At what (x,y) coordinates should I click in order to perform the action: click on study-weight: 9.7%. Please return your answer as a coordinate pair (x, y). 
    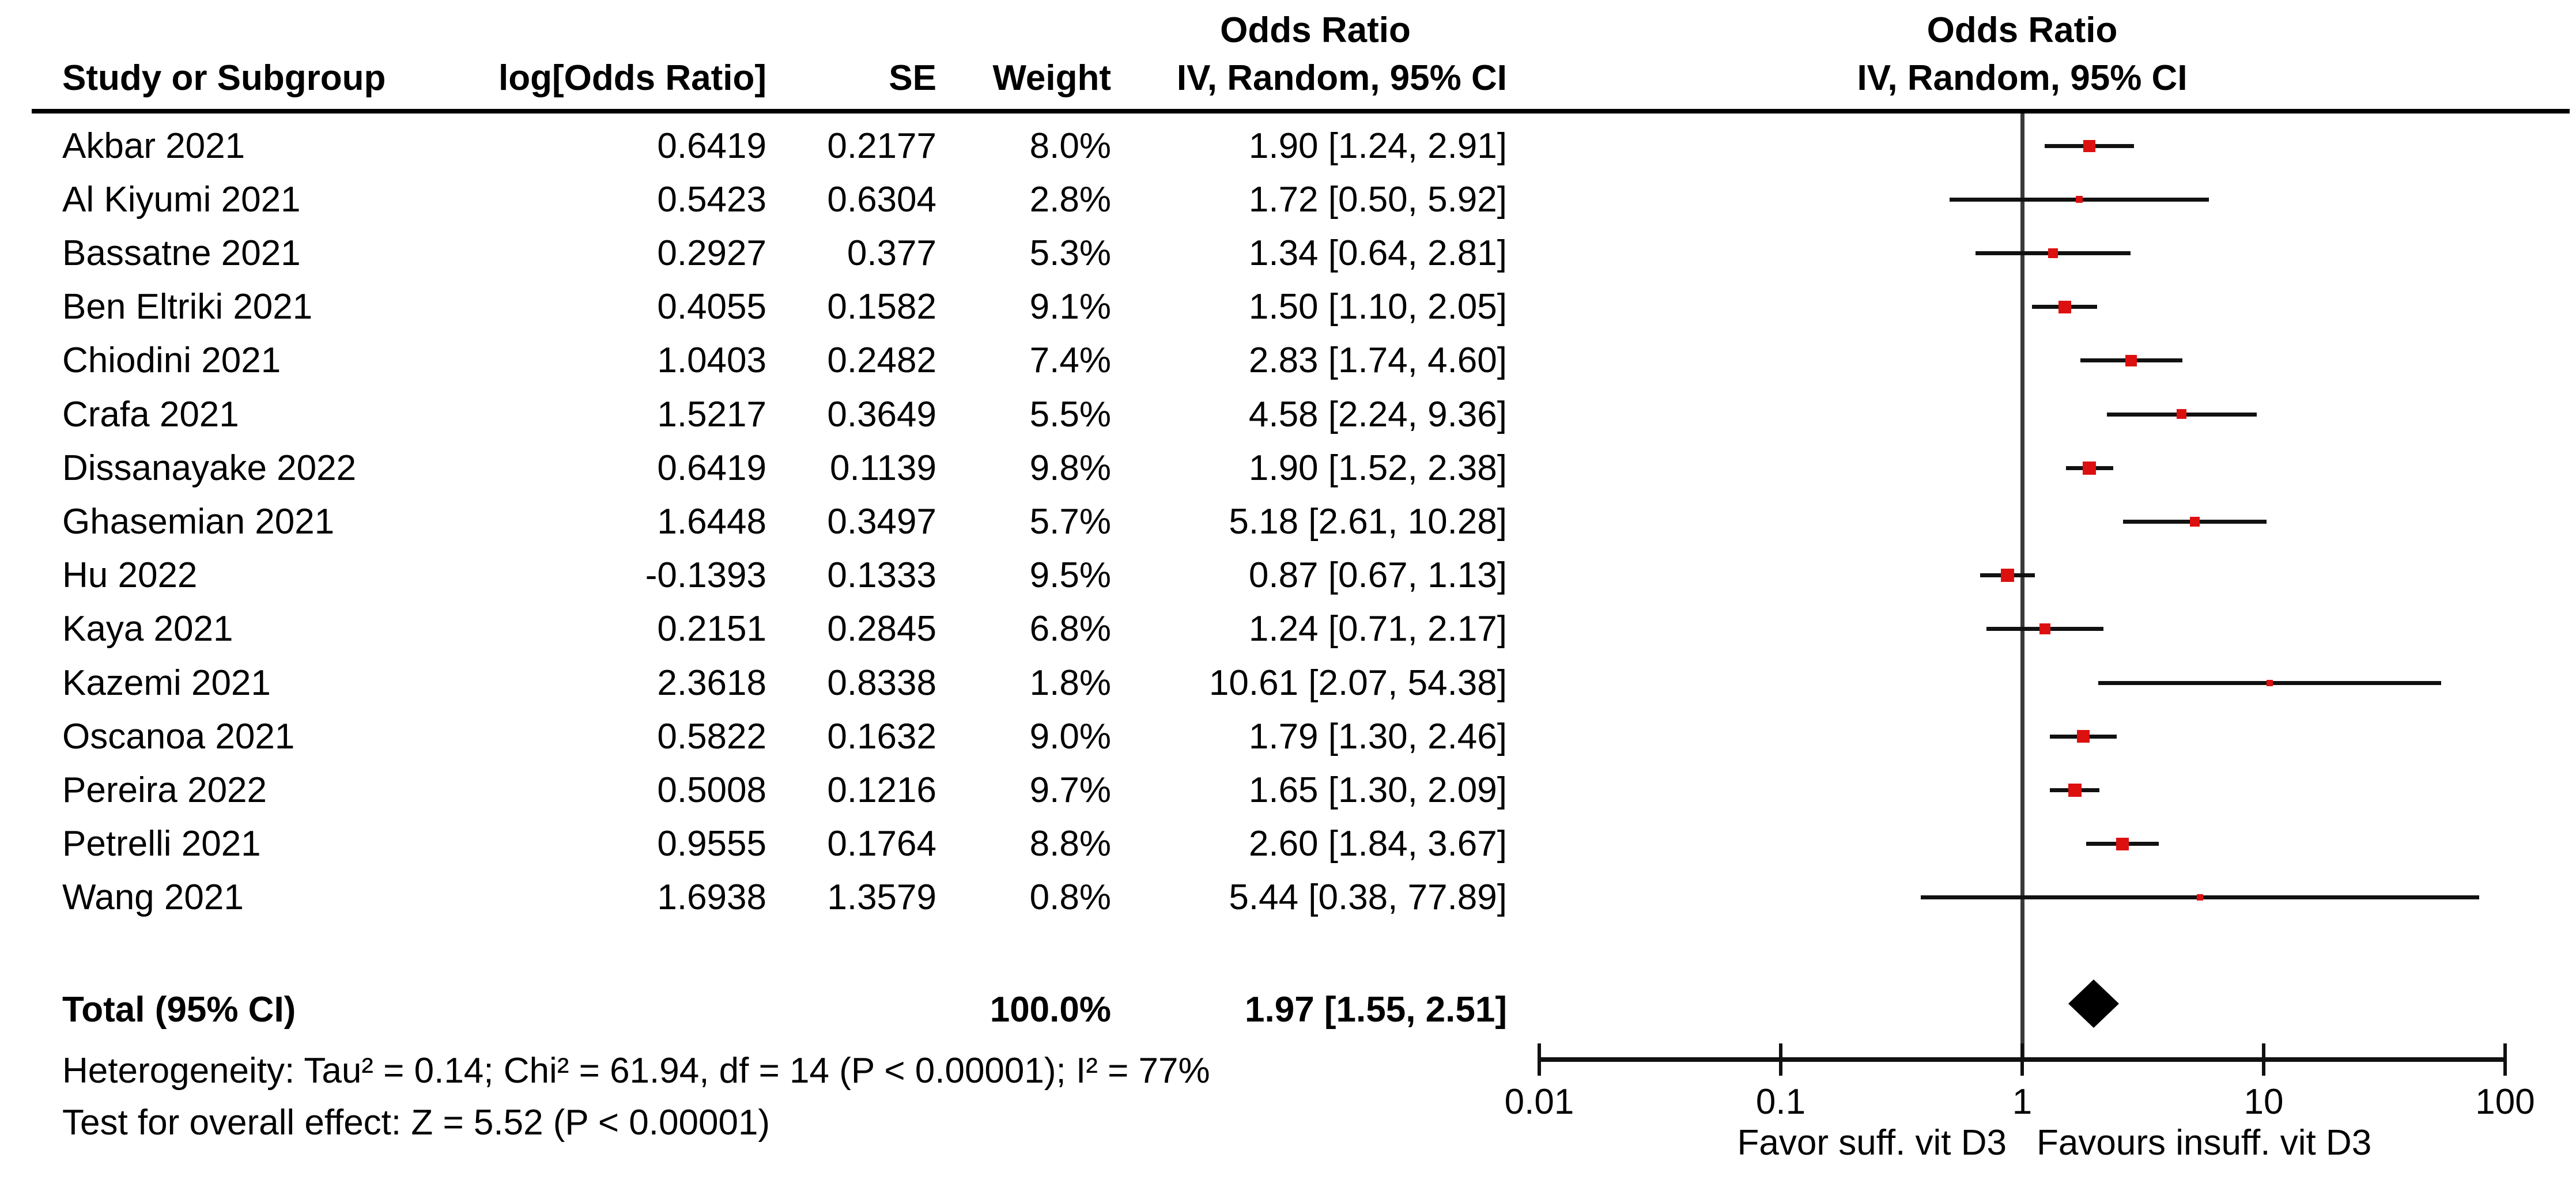
    Looking at the image, I should click on (1070, 790).